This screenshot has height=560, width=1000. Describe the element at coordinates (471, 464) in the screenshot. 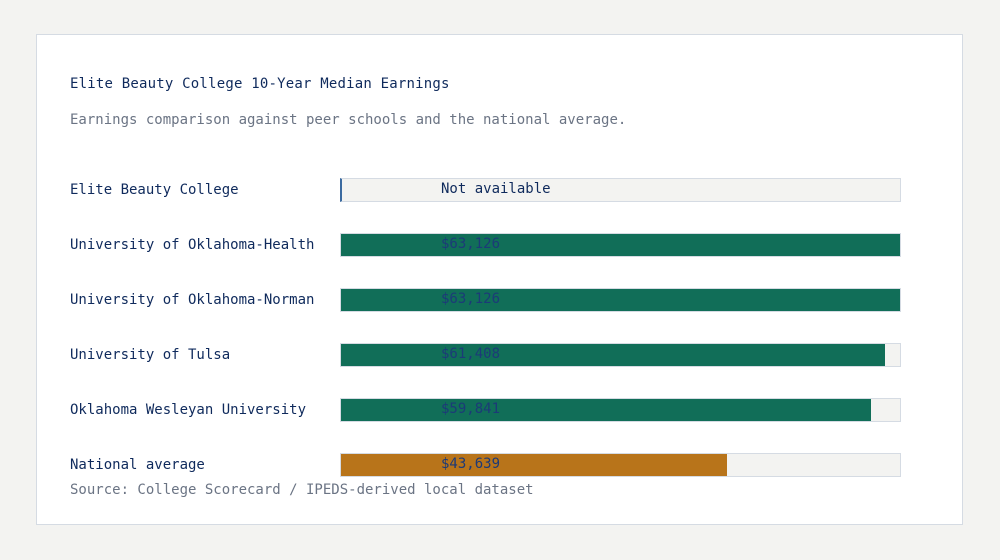

I see `bar-value: $43,639` at that location.